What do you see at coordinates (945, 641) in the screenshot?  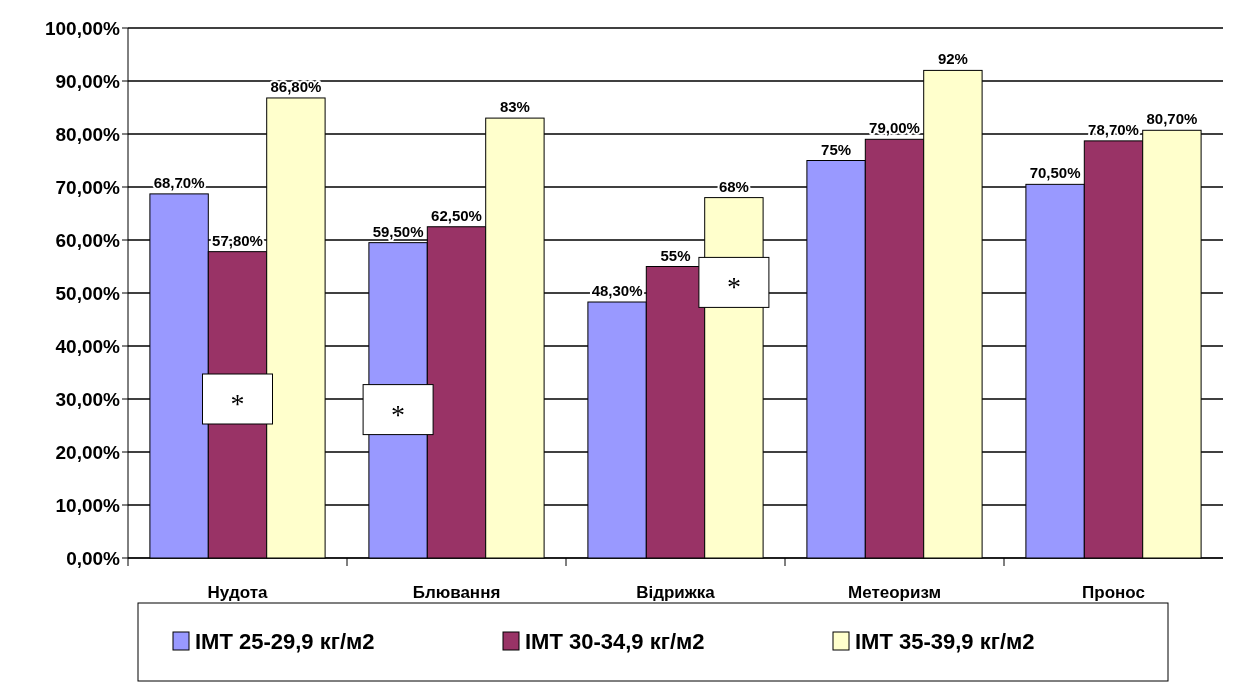 I see `legend-label: ІМТ 35-39,9 кг/м2` at bounding box center [945, 641].